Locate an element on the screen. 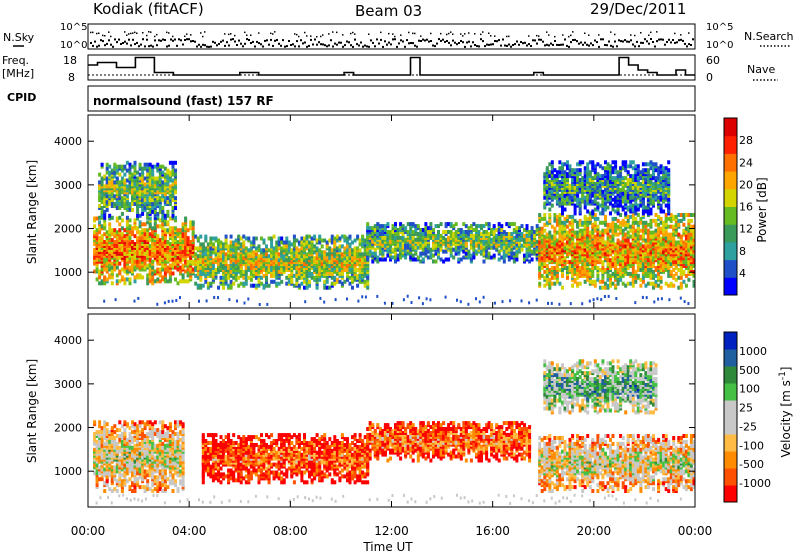 The image size is (800, 554). nsky-tick-high: 10^5 is located at coordinates (73, 27).